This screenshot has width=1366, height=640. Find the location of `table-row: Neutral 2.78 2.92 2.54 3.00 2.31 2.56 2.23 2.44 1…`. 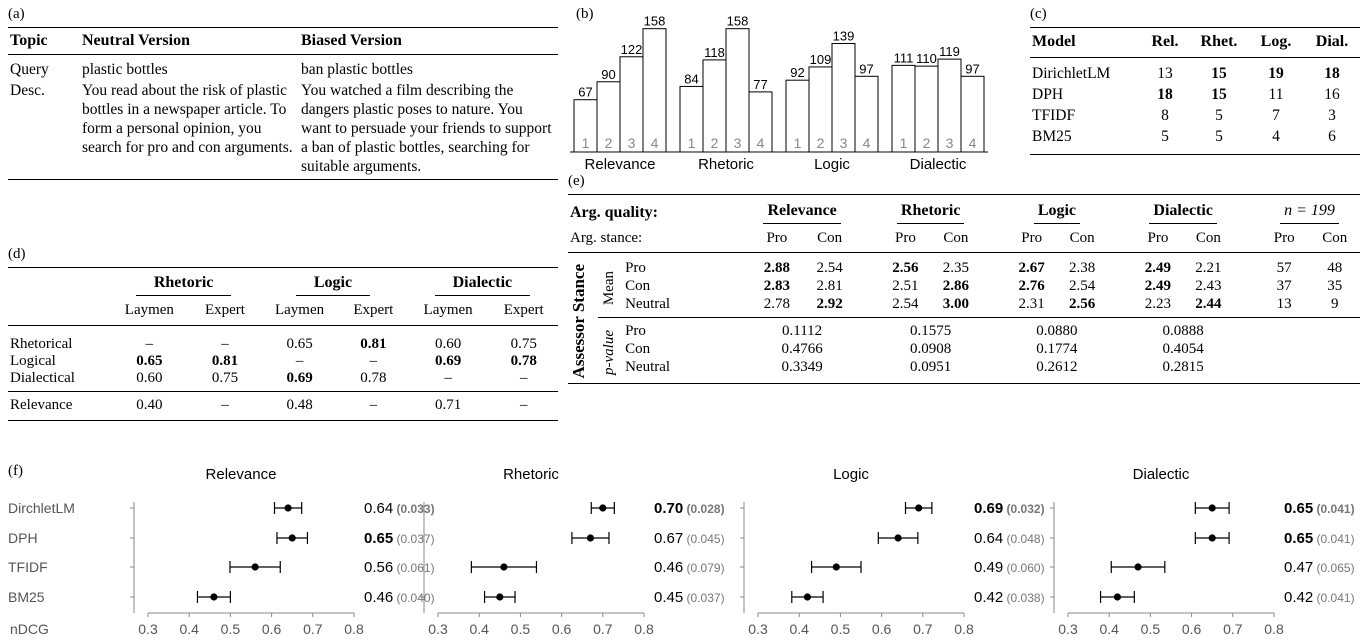

table-row: Neutral 2.78 2.92 2.54 3.00 2.31 2.56 2.23 2.44 1… is located at coordinates (964, 306).